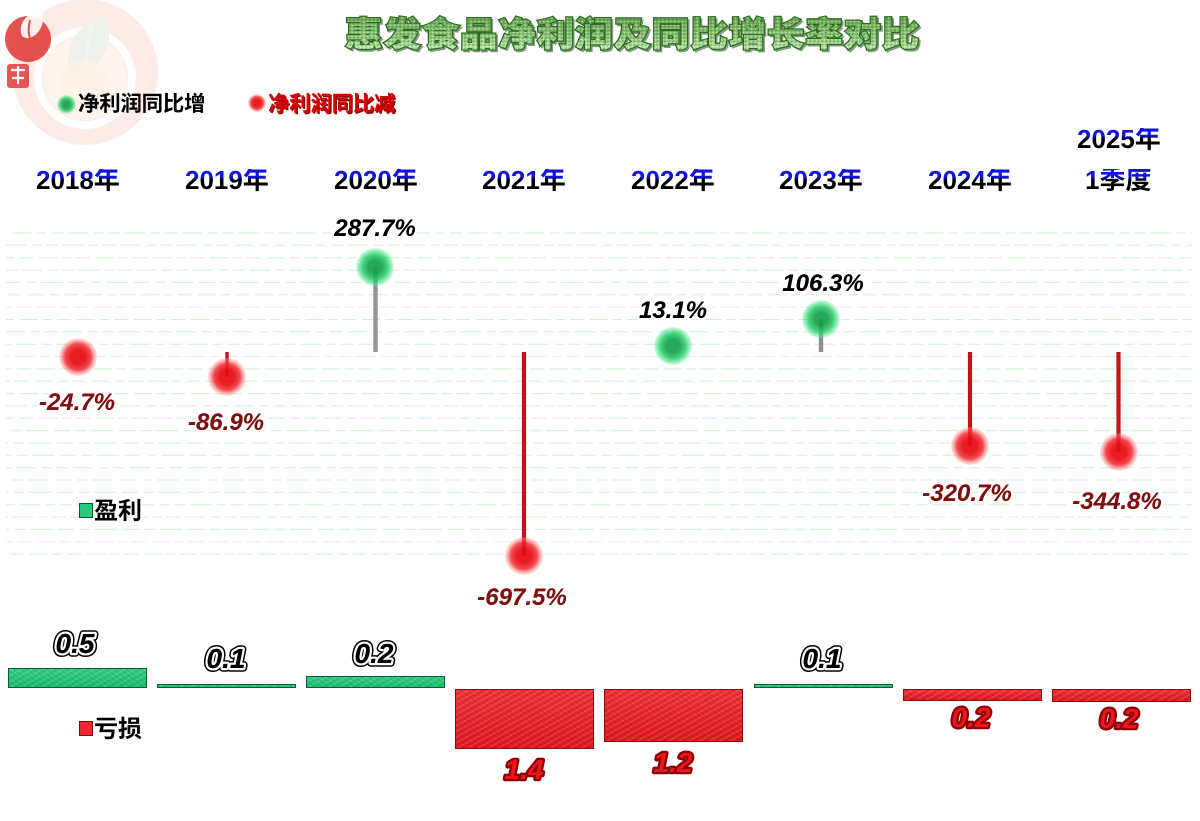 This screenshot has height=821, width=1200. What do you see at coordinates (957, 182) in the screenshot?
I see `svg-text: 2024` at bounding box center [957, 182].